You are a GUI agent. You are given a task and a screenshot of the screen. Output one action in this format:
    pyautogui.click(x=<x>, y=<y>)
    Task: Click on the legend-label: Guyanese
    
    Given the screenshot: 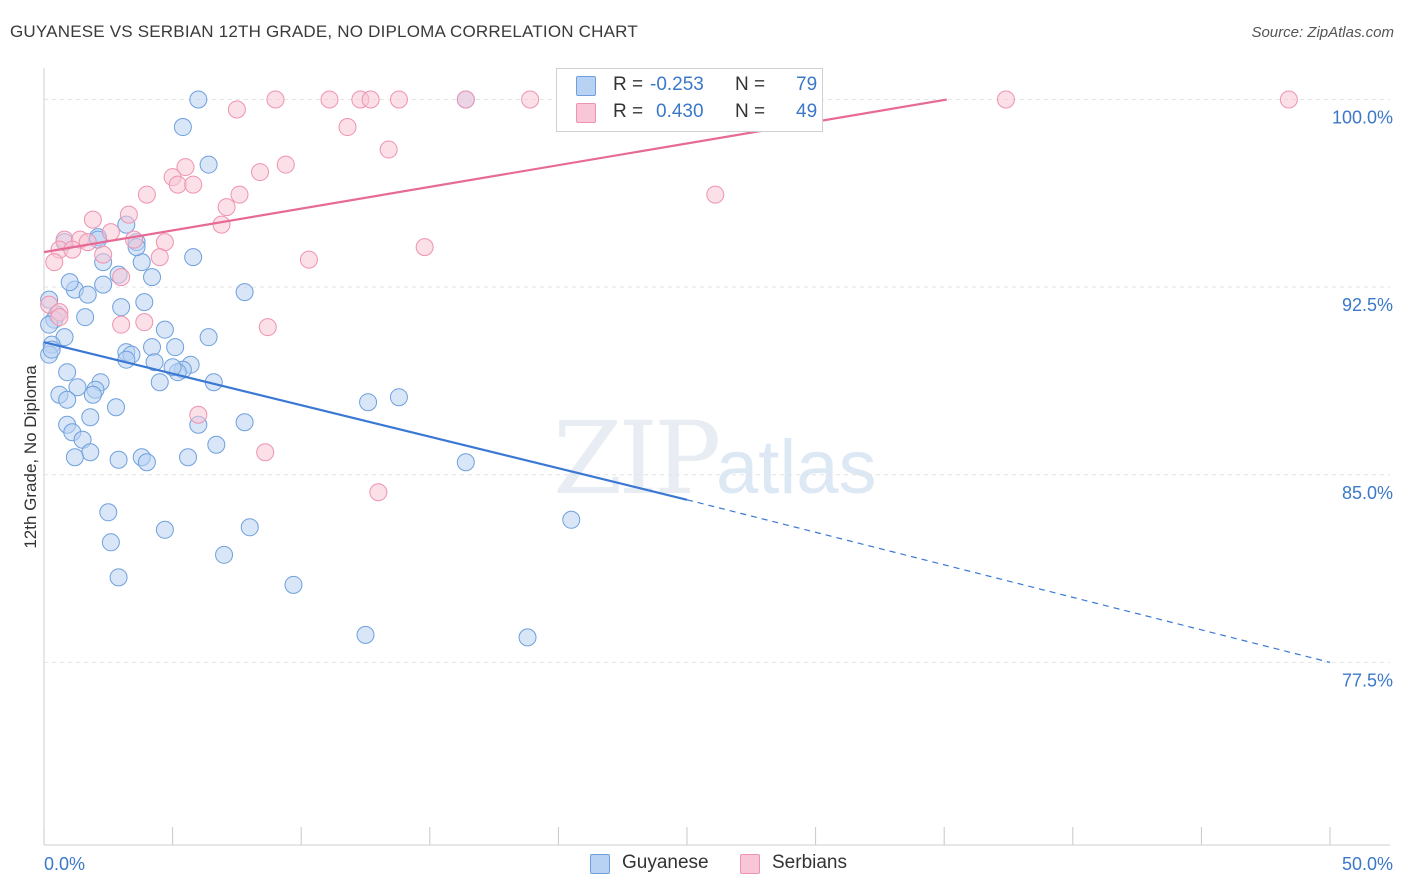 What is the action you would take?
    pyautogui.click(x=665, y=862)
    